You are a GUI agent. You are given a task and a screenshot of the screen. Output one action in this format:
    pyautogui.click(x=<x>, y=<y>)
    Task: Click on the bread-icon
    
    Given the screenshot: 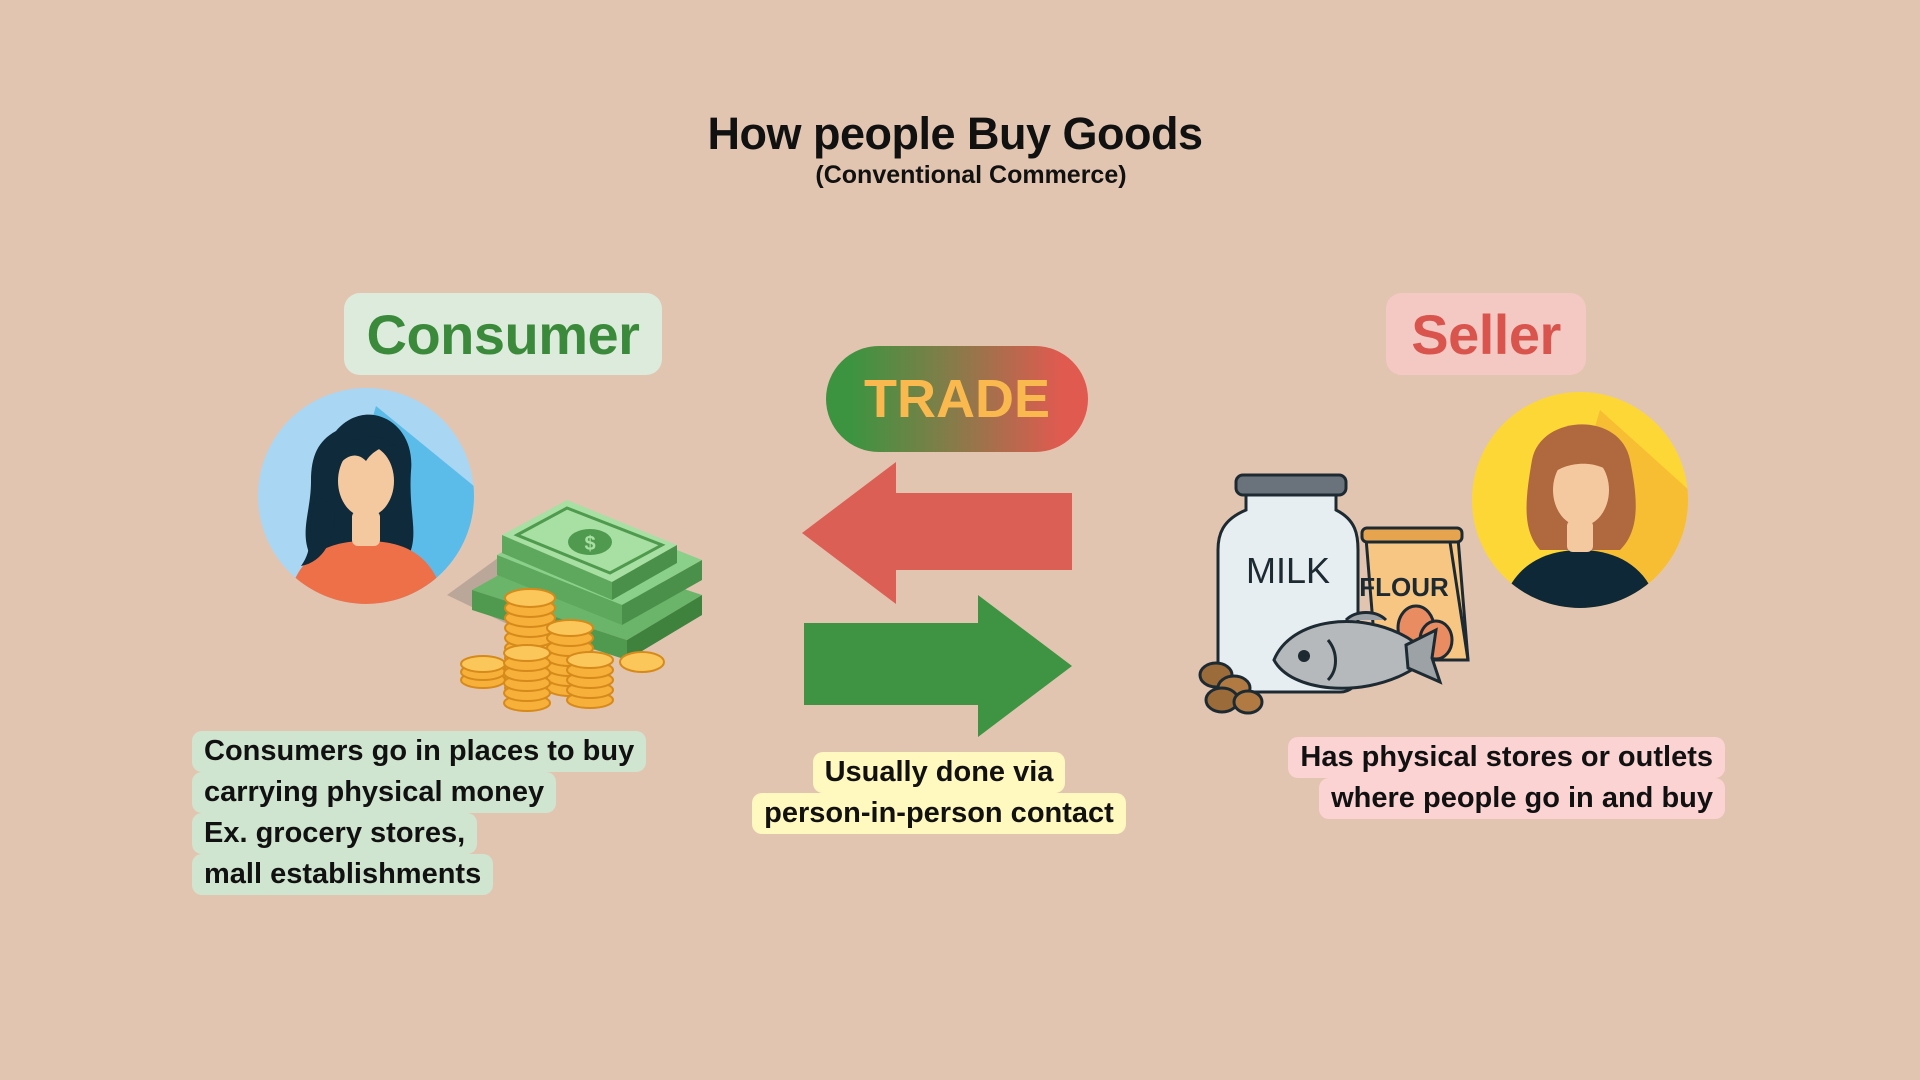 What is the action you would take?
    pyautogui.click(x=1231, y=688)
    